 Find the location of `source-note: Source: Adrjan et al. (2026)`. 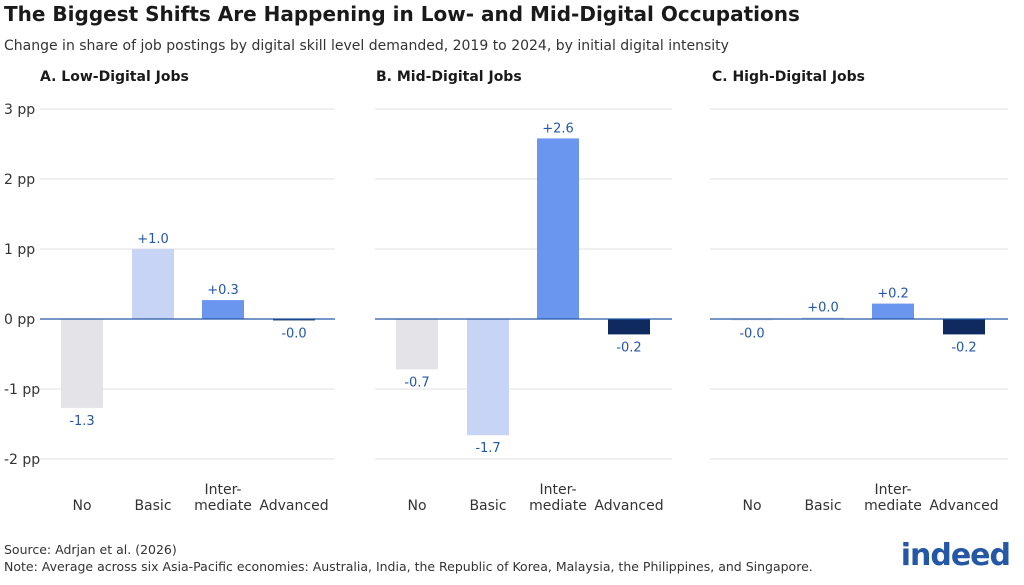

source-note: Source: Adrjan et al. (2026) is located at coordinates (90, 549).